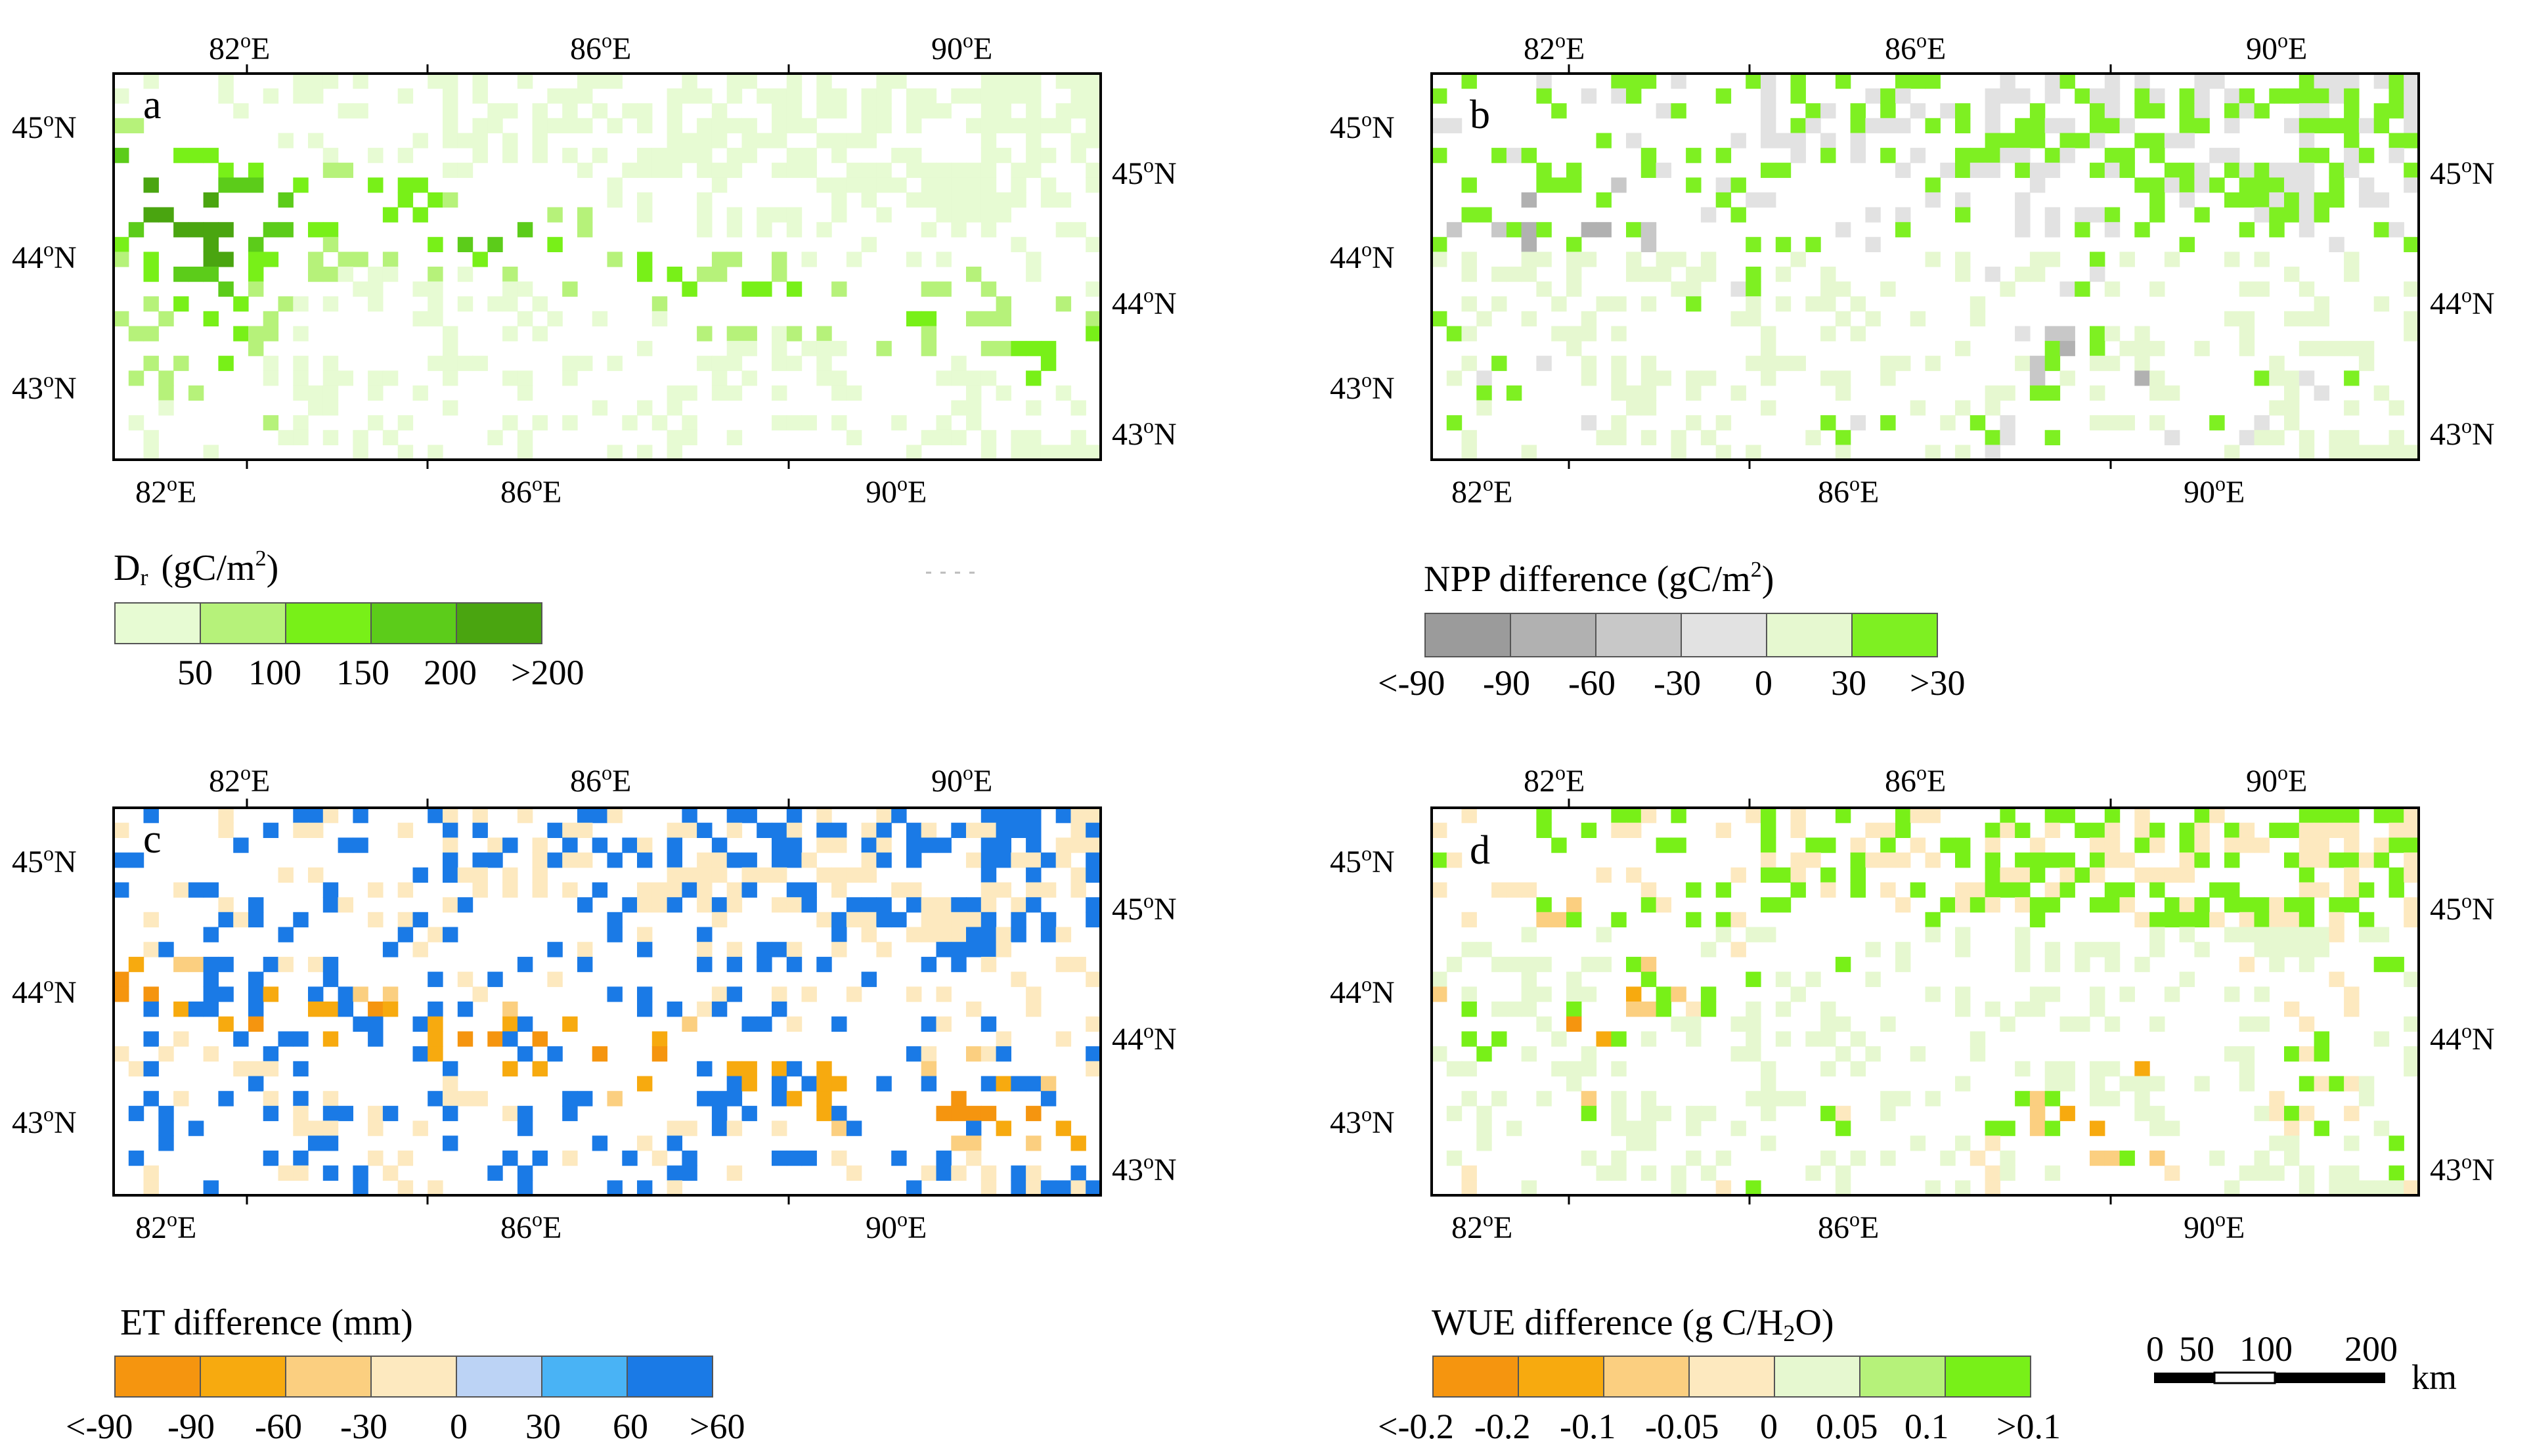  What do you see at coordinates (1480, 850) in the screenshot?
I see `panel-d-letter: d` at bounding box center [1480, 850].